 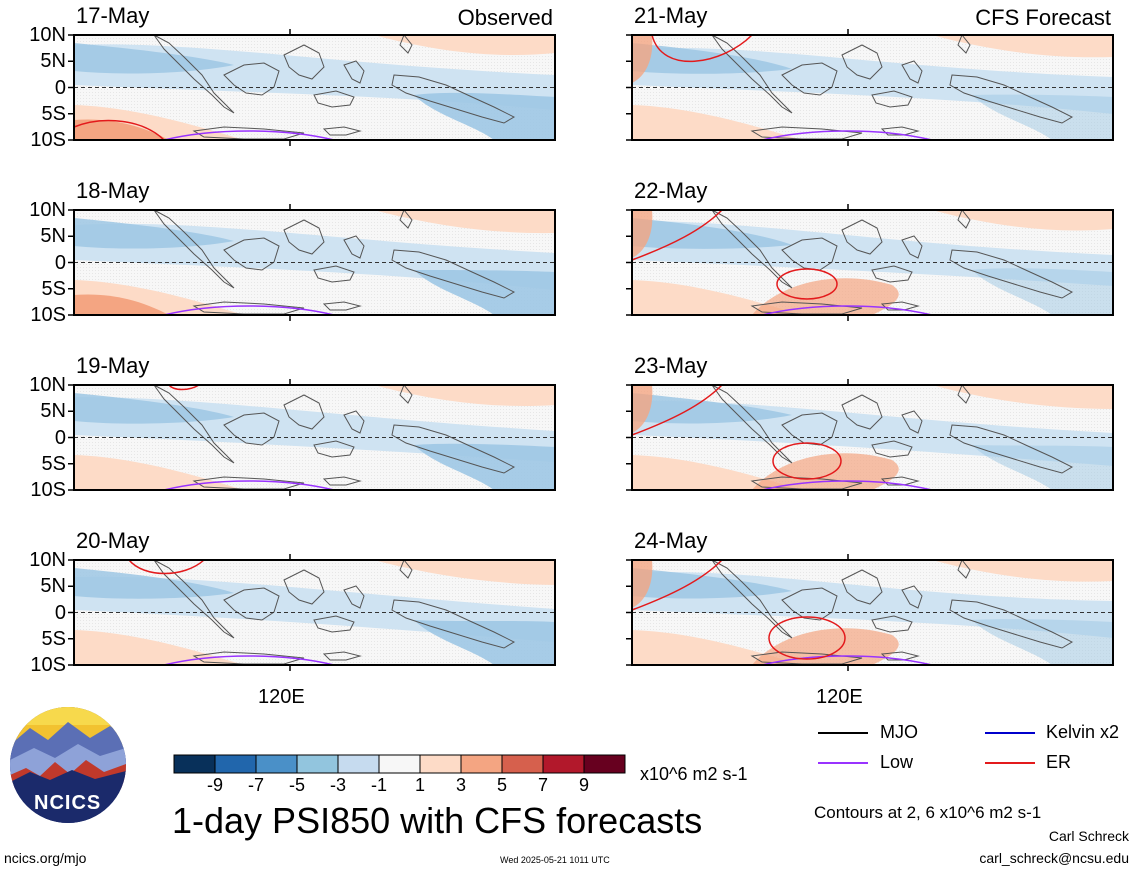 I want to click on colorbar-tick-label: -7, so click(x=255, y=785).